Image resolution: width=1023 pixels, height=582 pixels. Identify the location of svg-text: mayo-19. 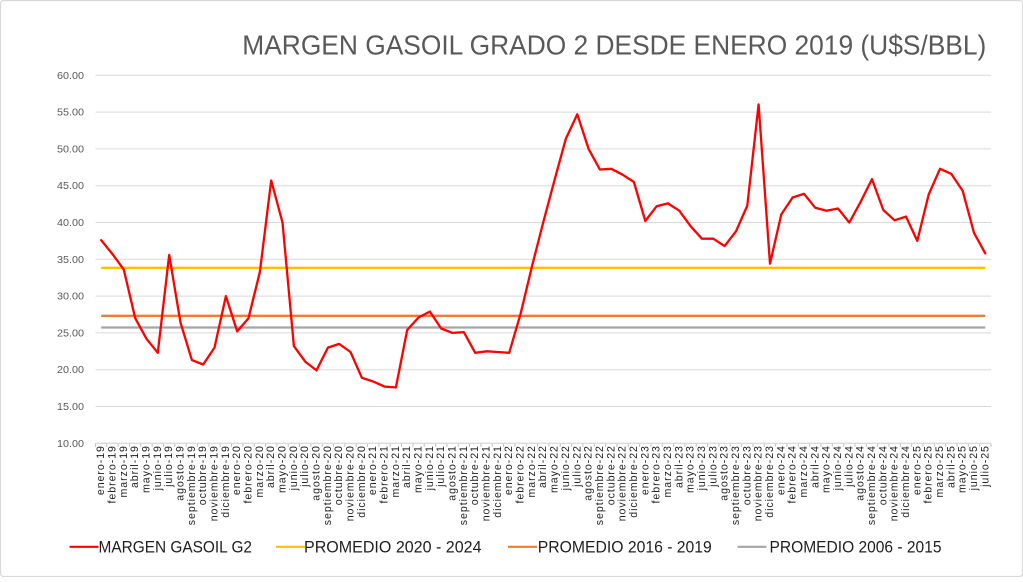
(147, 469).